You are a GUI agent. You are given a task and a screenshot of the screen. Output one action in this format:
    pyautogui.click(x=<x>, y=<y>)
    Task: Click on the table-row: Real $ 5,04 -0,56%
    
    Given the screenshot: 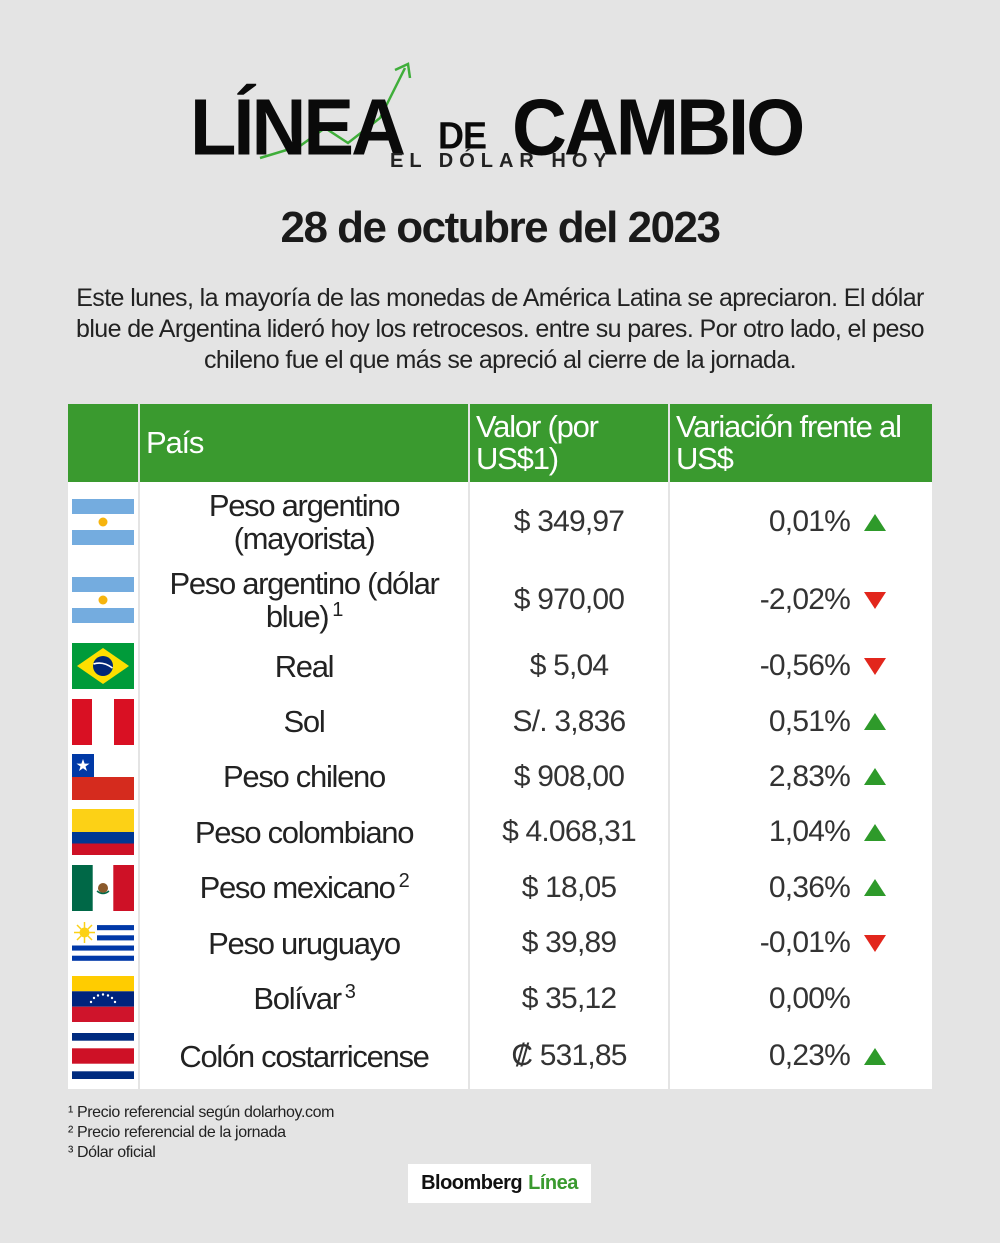 What is the action you would take?
    pyautogui.click(x=500, y=666)
    